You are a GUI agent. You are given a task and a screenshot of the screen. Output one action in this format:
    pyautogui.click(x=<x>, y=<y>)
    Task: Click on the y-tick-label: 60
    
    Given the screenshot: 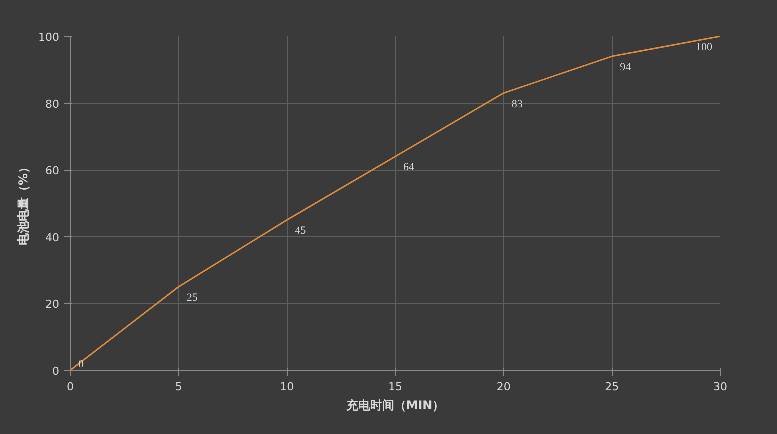 What is the action you would take?
    pyautogui.click(x=53, y=171)
    